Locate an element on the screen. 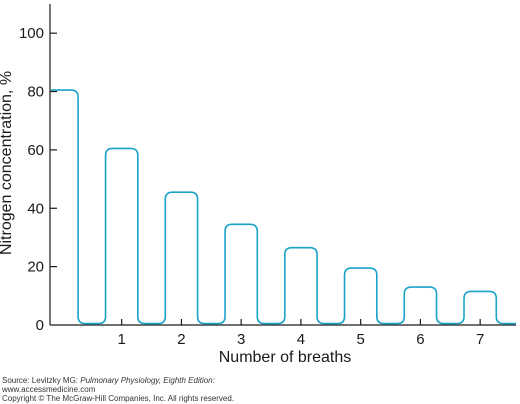 This screenshot has height=404, width=520. source-url: www.accessmedicine.com is located at coordinates (49, 389).